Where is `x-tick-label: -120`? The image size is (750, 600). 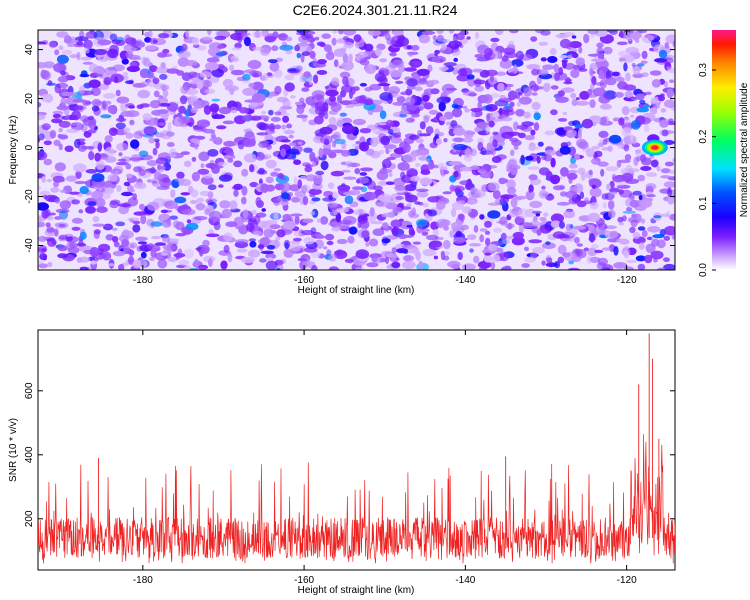 x-tick-label: -120 is located at coordinates (627, 280).